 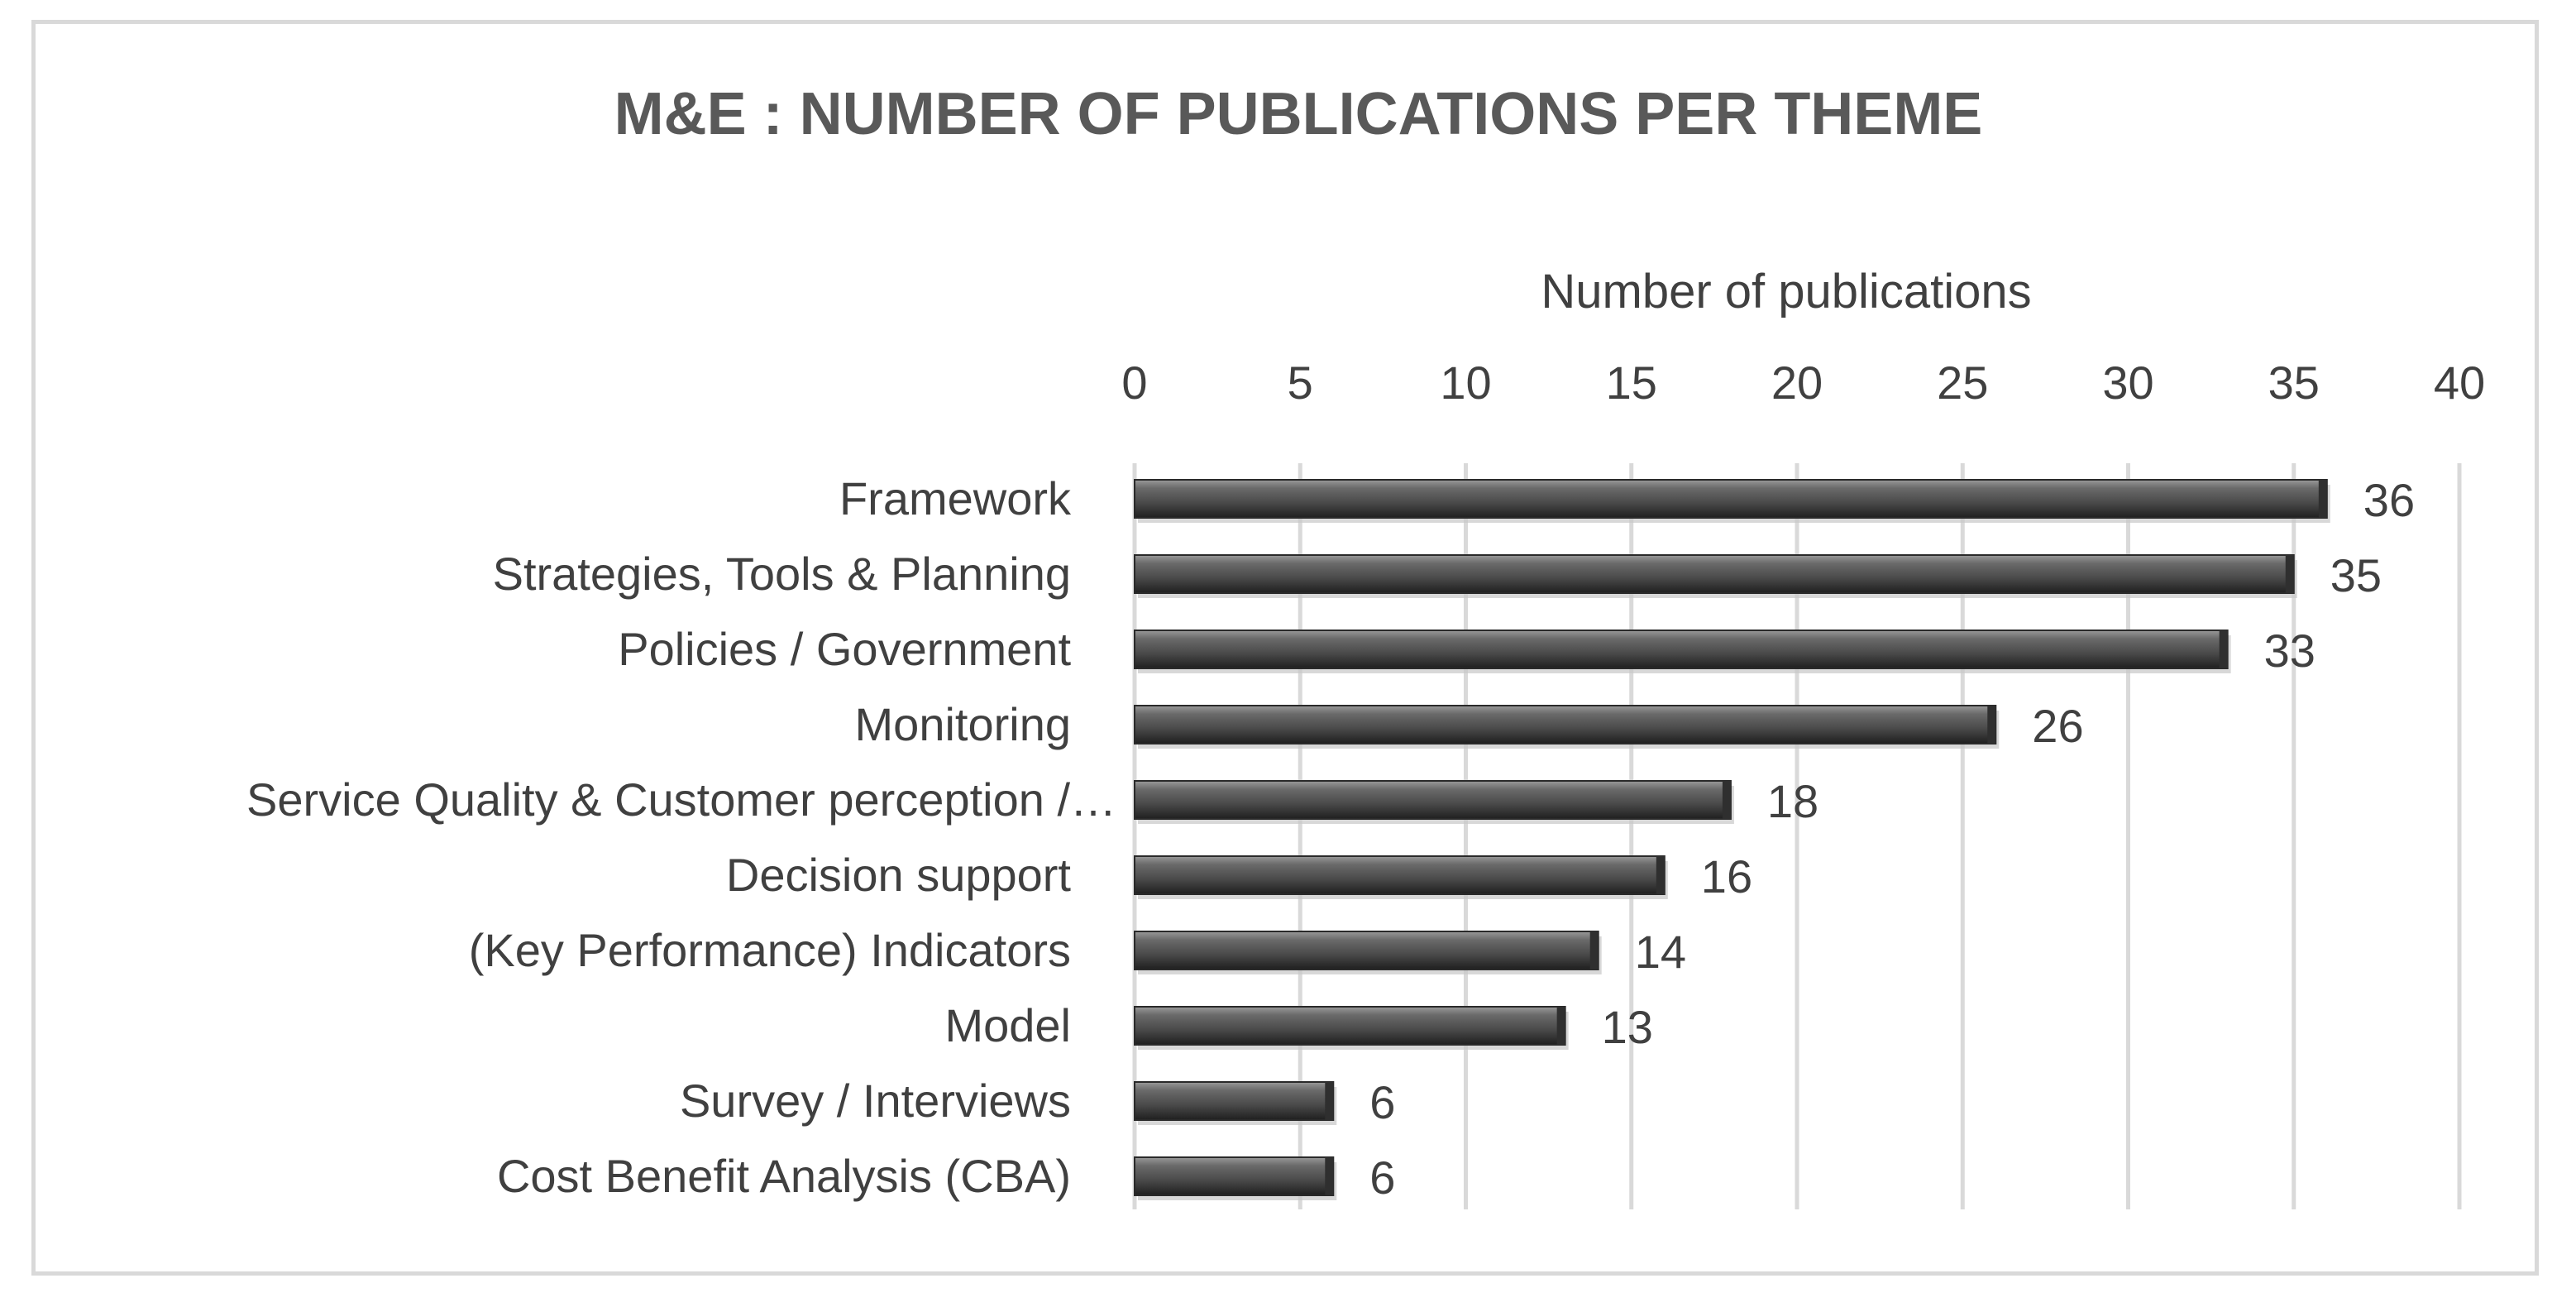 What do you see at coordinates (956, 498) in the screenshot?
I see `category-label: Framework` at bounding box center [956, 498].